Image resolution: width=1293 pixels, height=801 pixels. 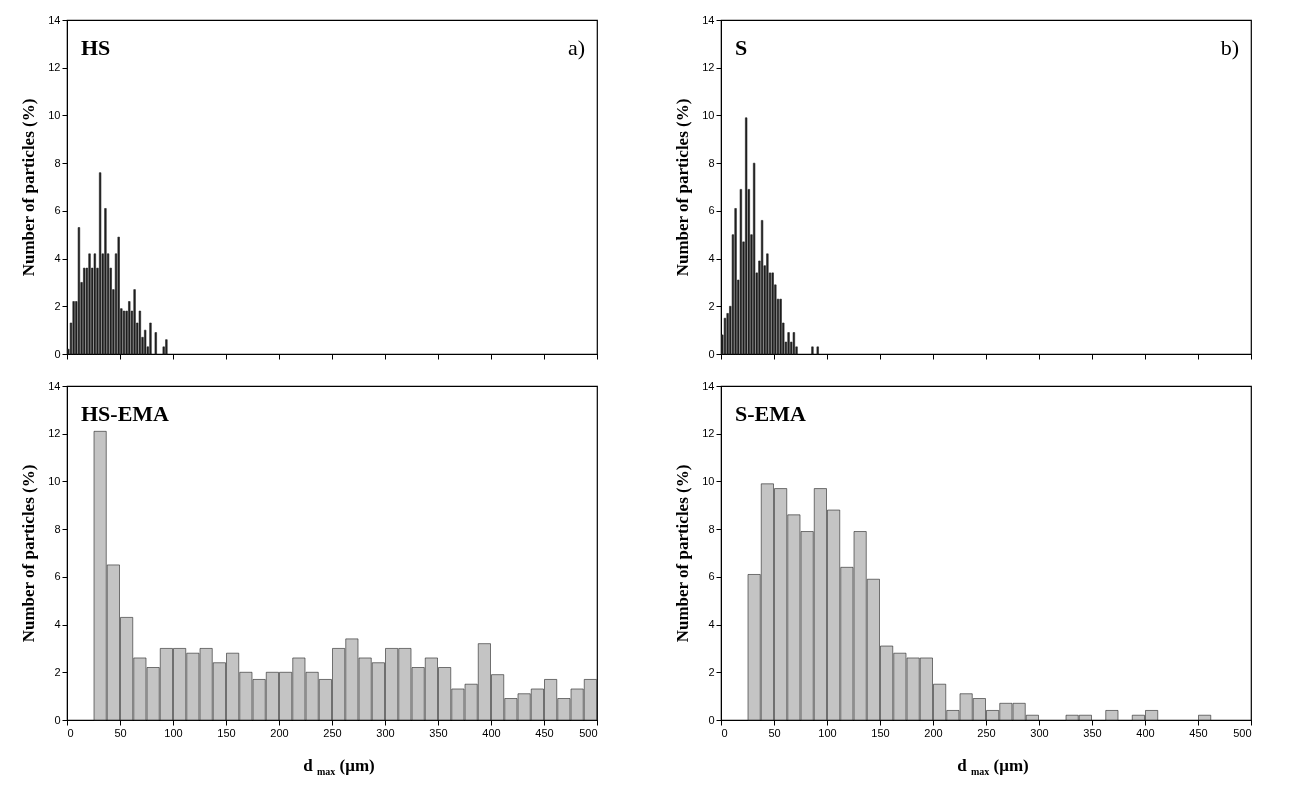 What do you see at coordinates (770, 413) in the screenshot?
I see `annotation: S-EMA` at bounding box center [770, 413].